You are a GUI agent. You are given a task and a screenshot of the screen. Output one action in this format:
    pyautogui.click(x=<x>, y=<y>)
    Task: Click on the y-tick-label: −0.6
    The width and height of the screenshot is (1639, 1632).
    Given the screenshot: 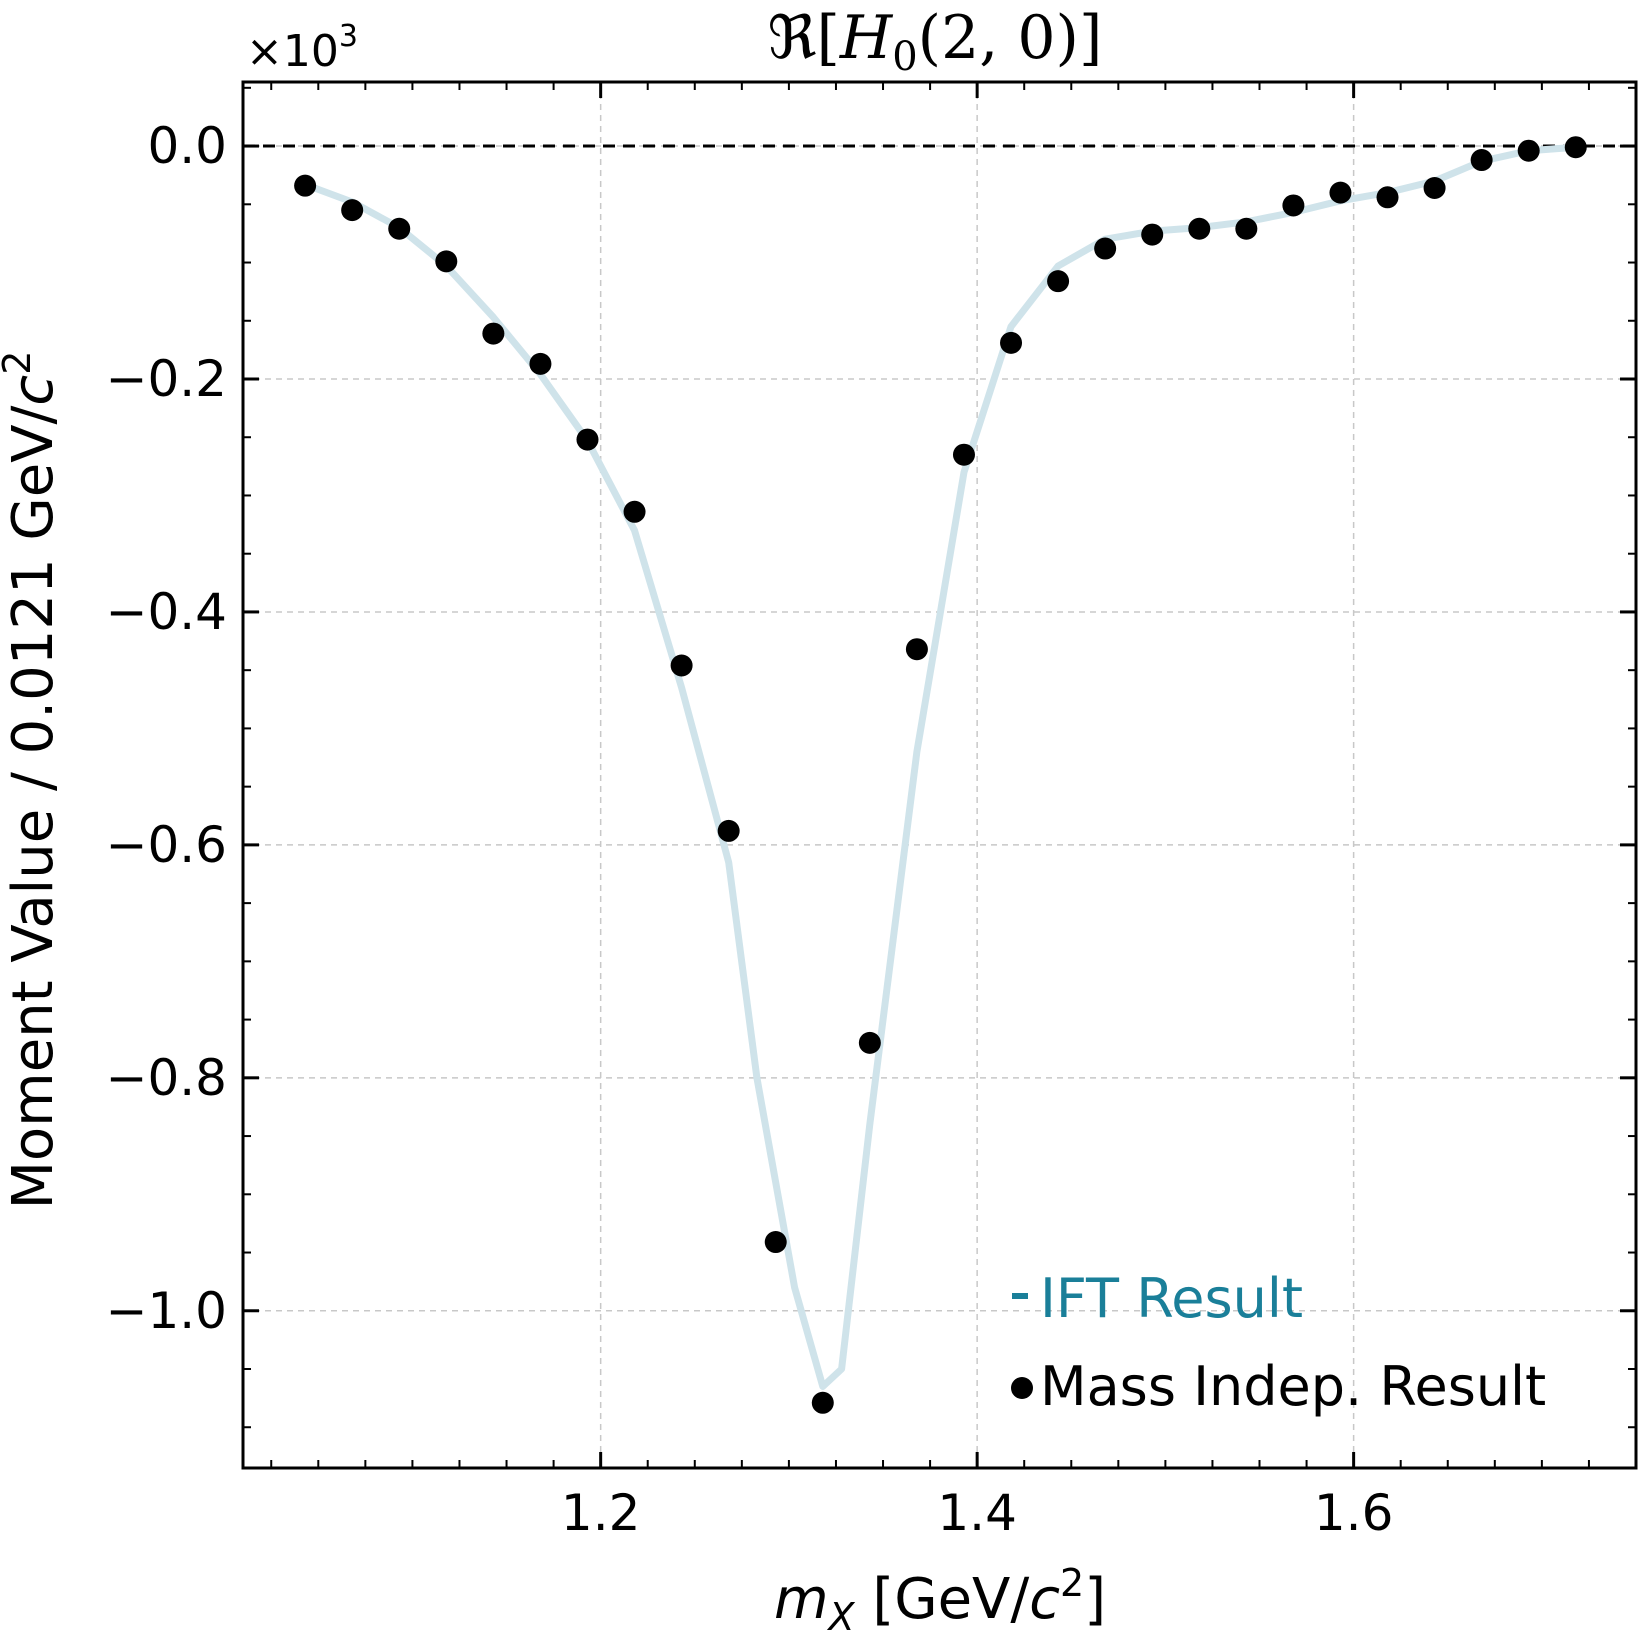 What is the action you would take?
    pyautogui.click(x=166, y=845)
    